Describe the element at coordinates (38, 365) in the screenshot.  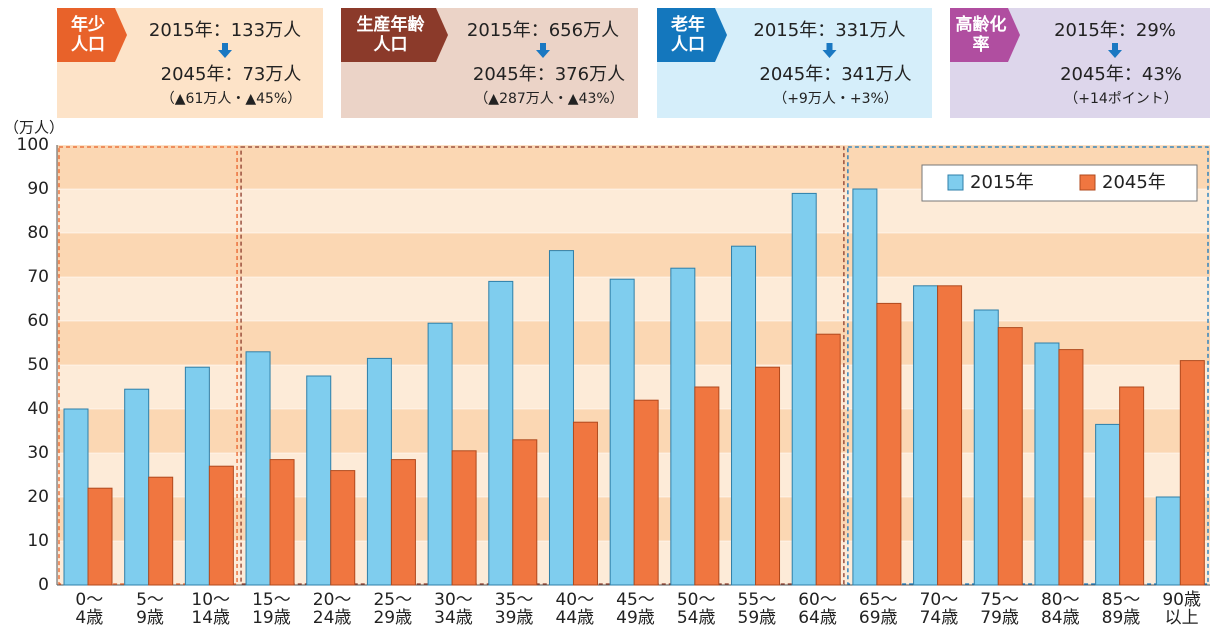
I see `y-tick-label: 50` at that location.